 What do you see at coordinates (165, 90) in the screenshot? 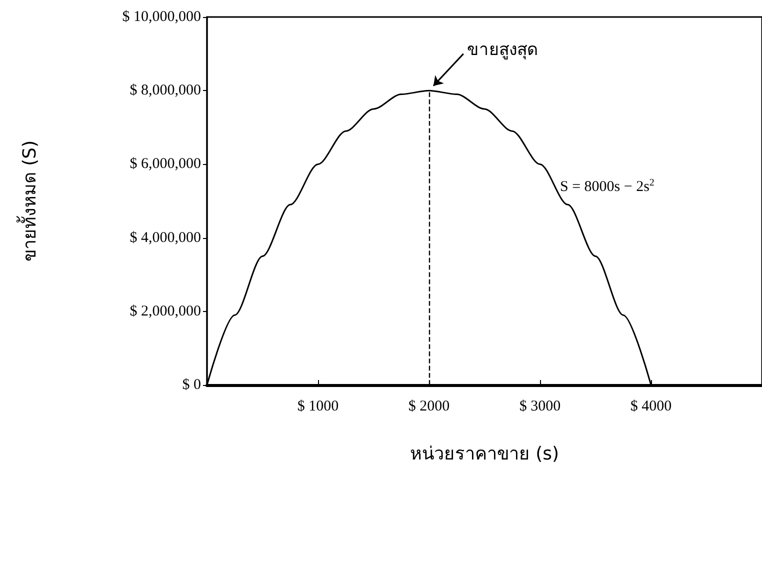
I see `y-tick-label: $ 8,000,000` at bounding box center [165, 90].